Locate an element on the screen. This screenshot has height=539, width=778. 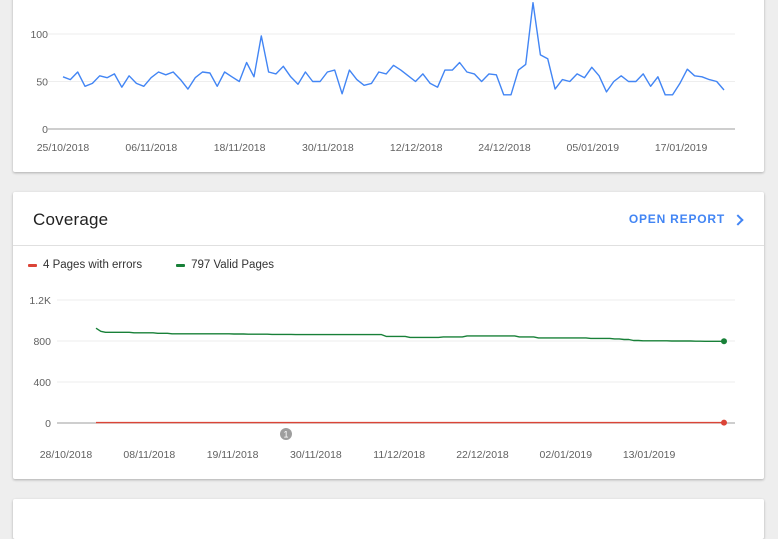
x-tick-label: 22/12/2018 is located at coordinates (482, 455).